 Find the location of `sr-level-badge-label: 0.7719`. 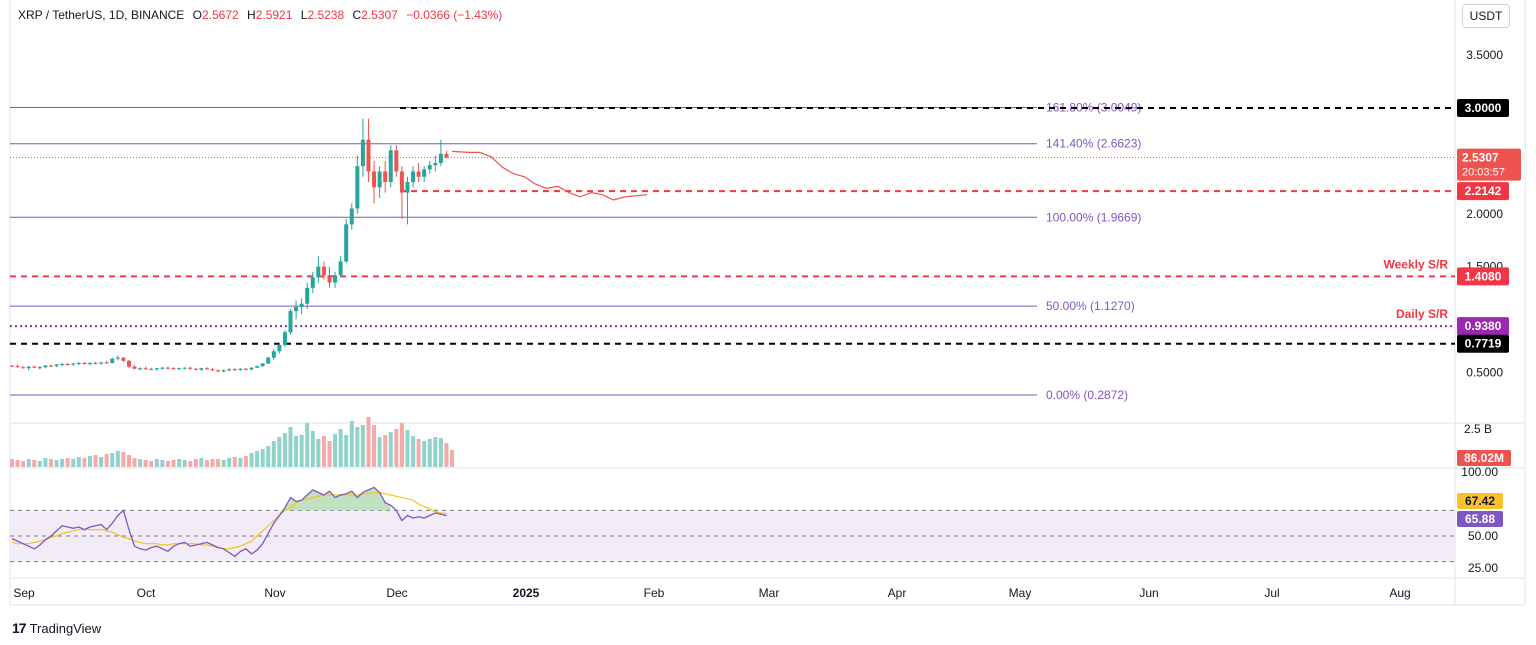

sr-level-badge-label: 0.7719 is located at coordinates (1483, 344).